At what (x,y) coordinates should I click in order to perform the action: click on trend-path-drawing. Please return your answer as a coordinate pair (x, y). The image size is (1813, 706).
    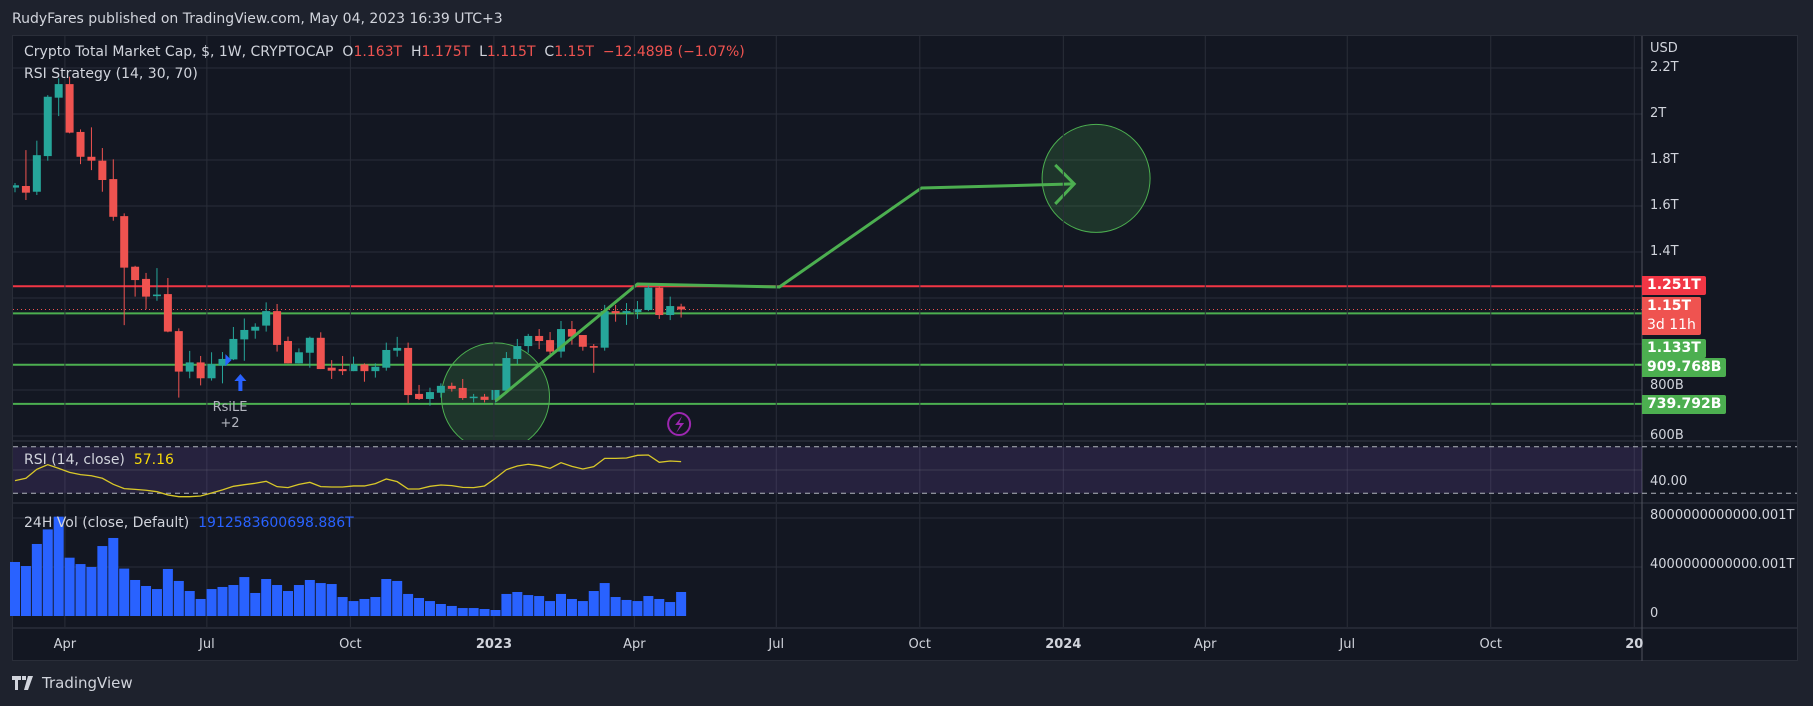
    Looking at the image, I should click on (784, 292).